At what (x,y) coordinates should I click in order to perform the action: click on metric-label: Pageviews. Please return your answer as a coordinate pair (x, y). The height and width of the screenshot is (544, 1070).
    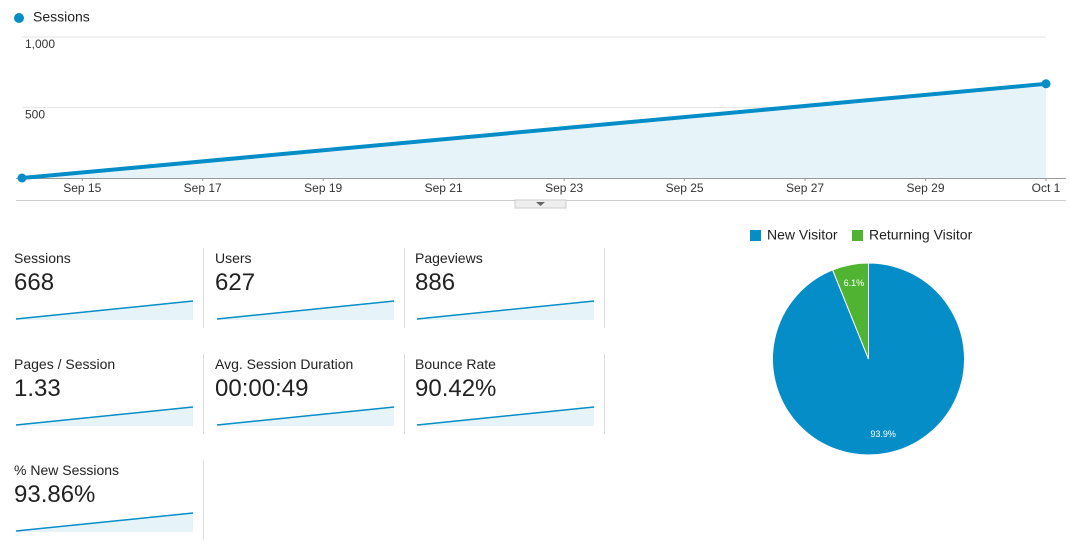
    Looking at the image, I should click on (449, 258).